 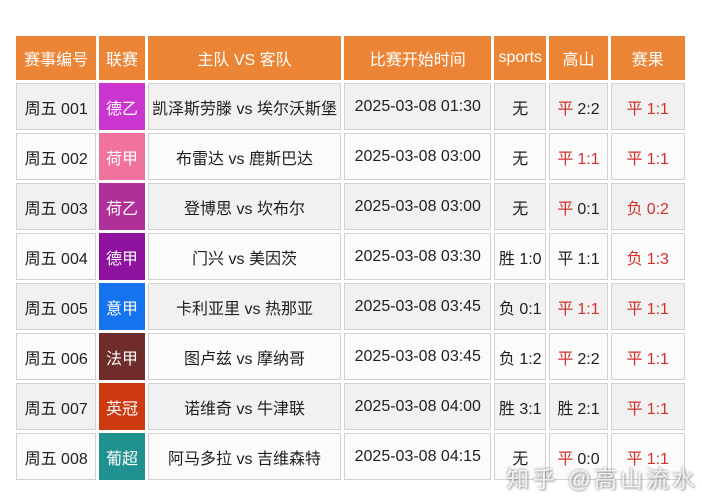 I want to click on league-badge: 法甲, so click(x=122, y=356).